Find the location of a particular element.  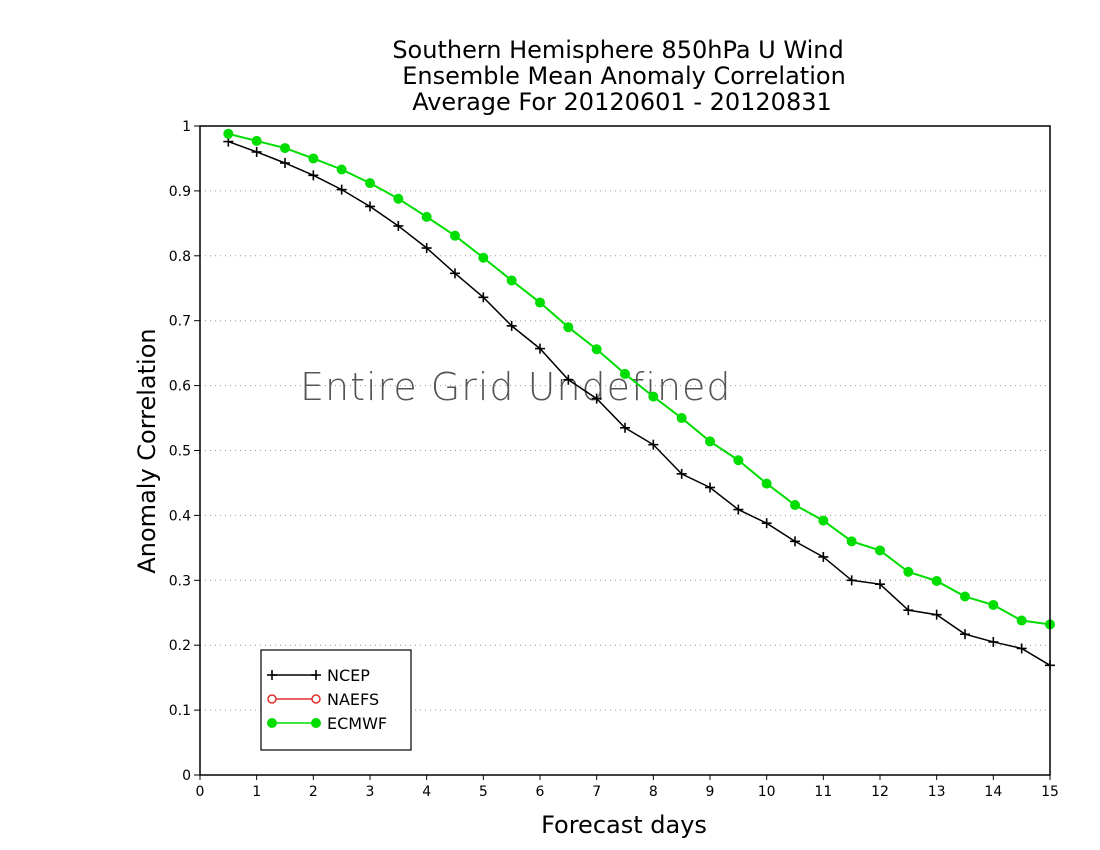

x-tick-label: 15 is located at coordinates (1050, 792).